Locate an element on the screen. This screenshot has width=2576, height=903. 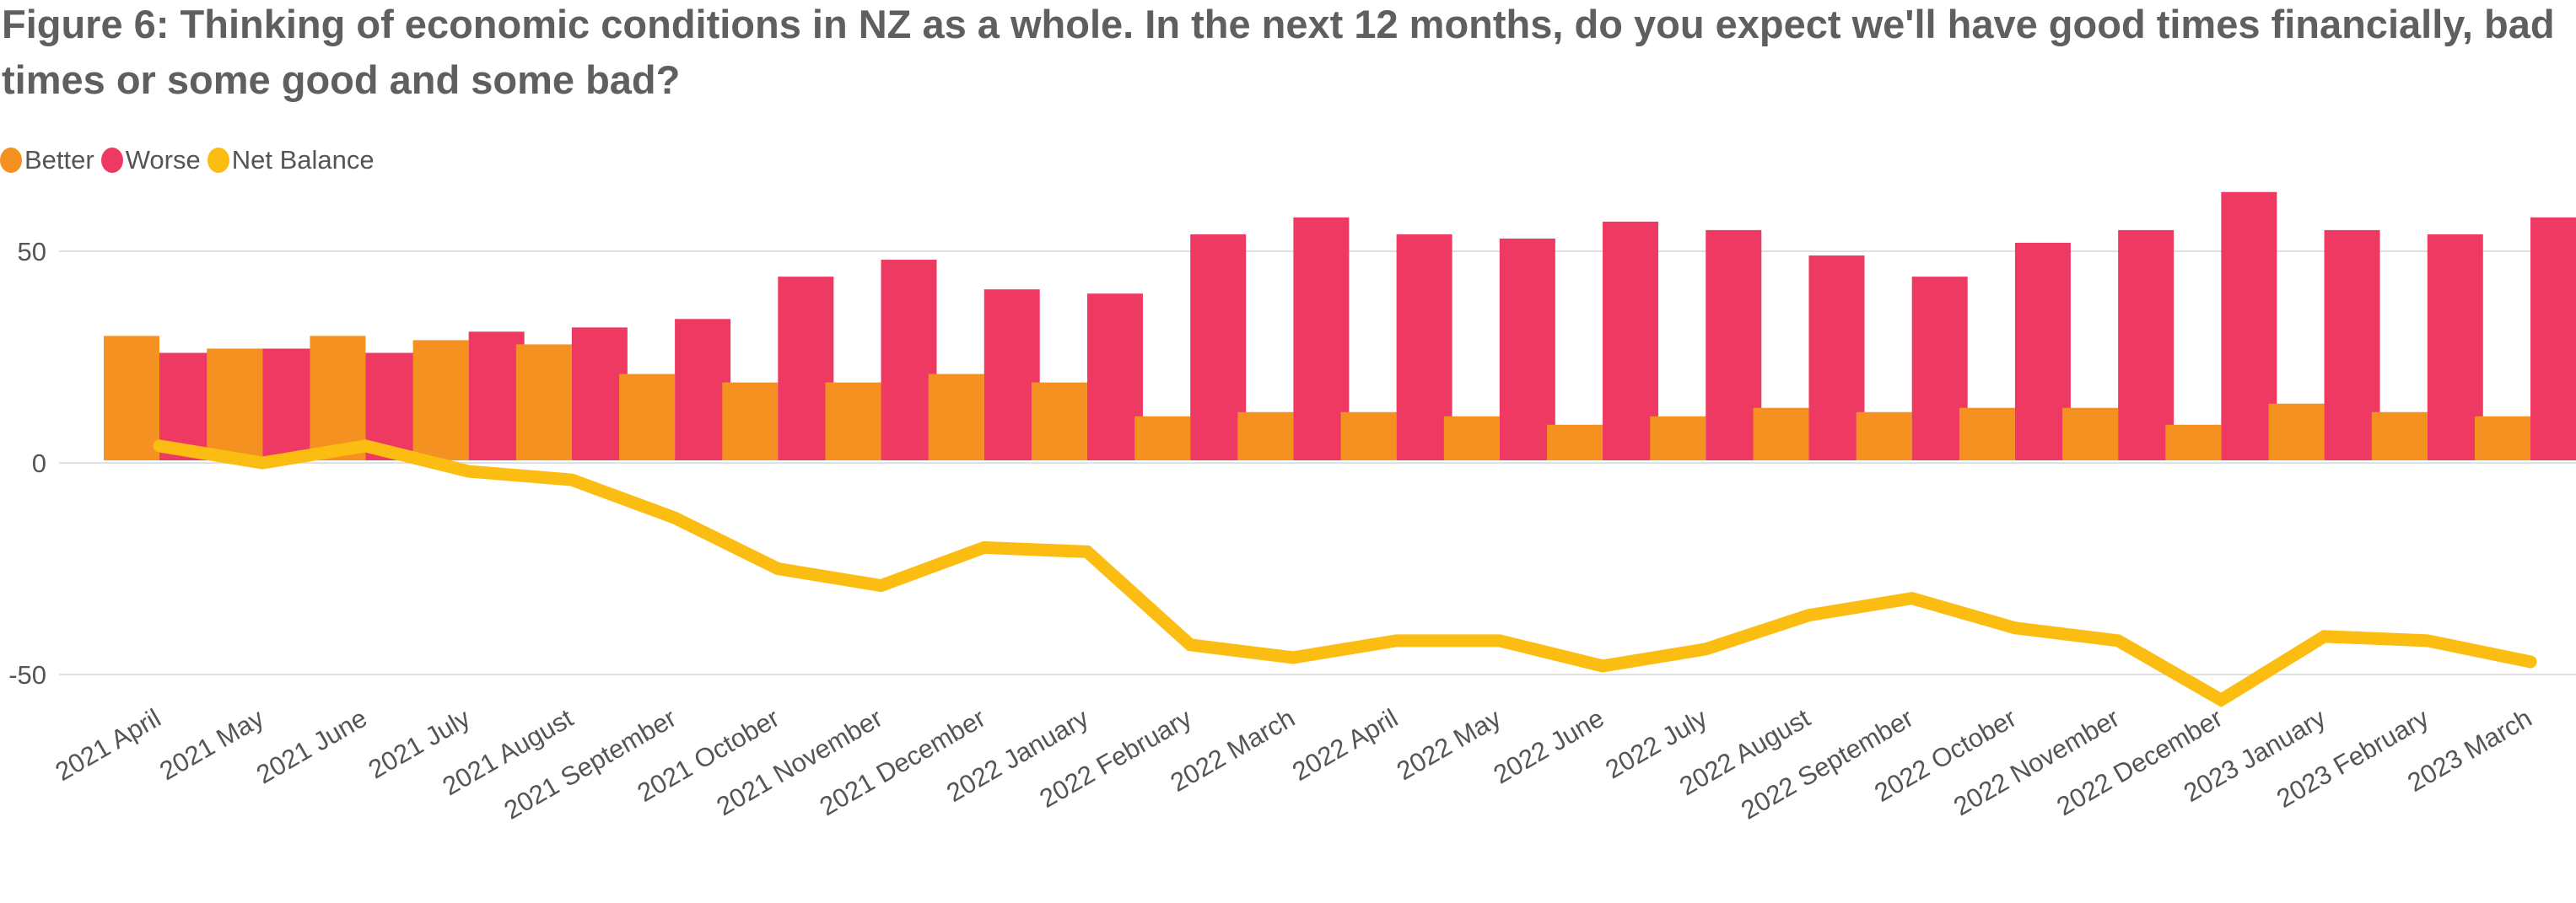
legend-item-net-balance: Net Balance is located at coordinates (291, 160).